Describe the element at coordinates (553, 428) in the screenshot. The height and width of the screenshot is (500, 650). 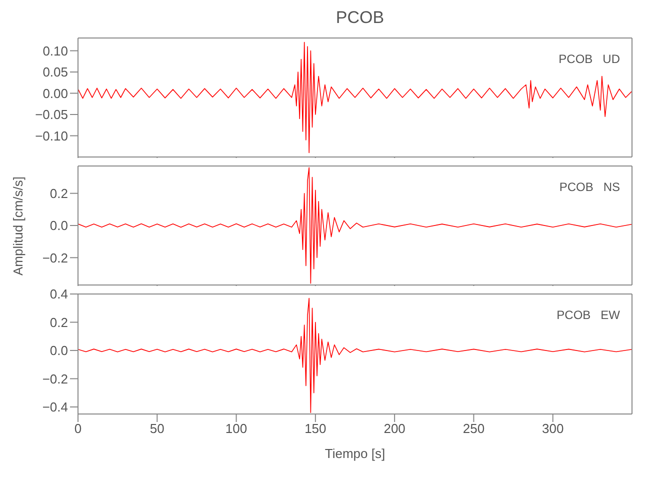
I see `x-tick-label: 300` at that location.